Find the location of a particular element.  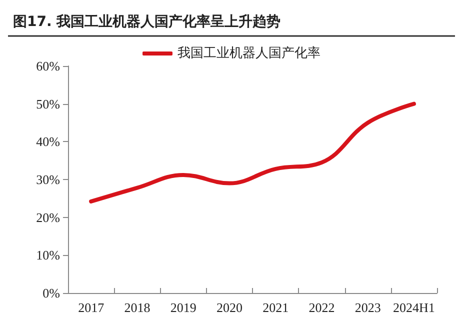

x-tick-label: 2023 is located at coordinates (367, 307).